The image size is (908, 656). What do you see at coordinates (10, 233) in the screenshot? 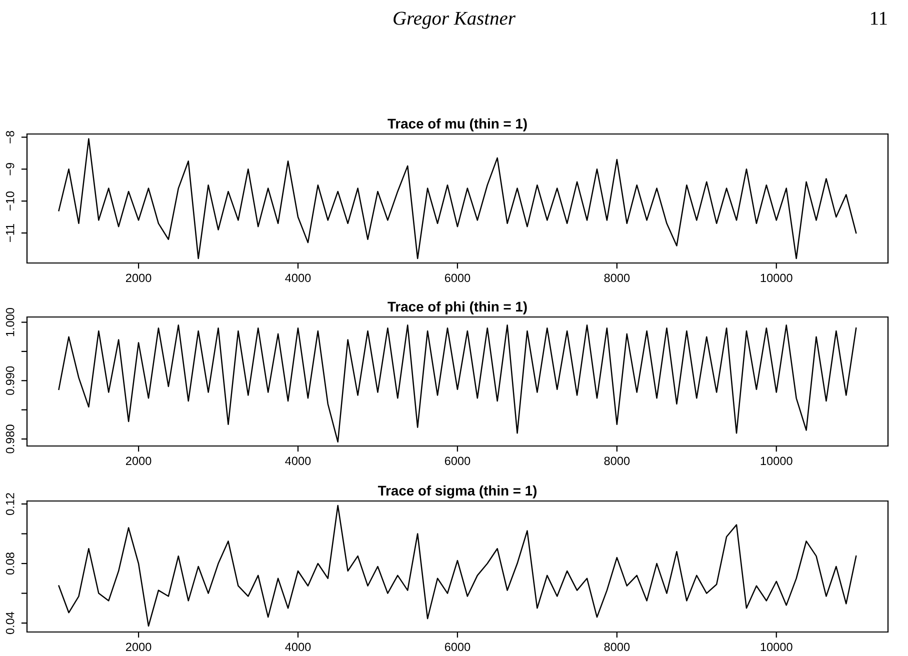
I see `y-tick-label: −11` at bounding box center [10, 233].